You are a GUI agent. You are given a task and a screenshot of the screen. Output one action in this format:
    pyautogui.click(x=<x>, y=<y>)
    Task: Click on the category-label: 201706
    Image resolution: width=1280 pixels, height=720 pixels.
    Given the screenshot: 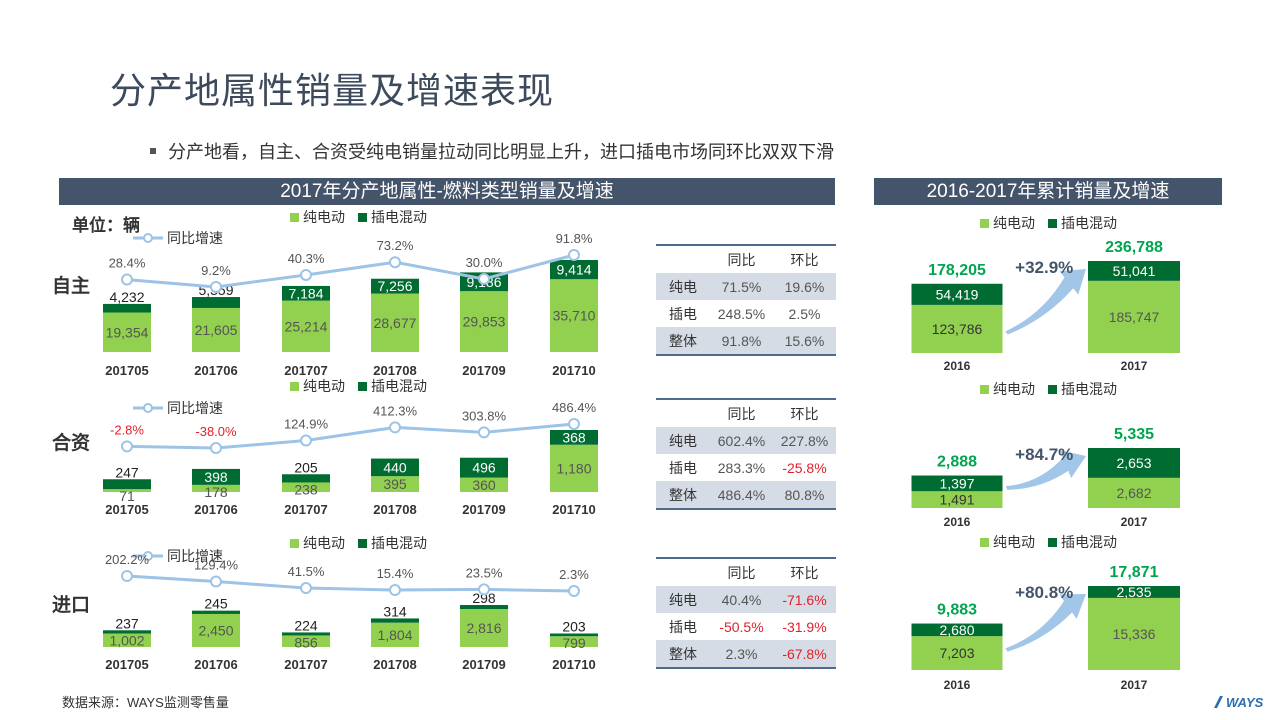 What is the action you would take?
    pyautogui.click(x=215, y=370)
    